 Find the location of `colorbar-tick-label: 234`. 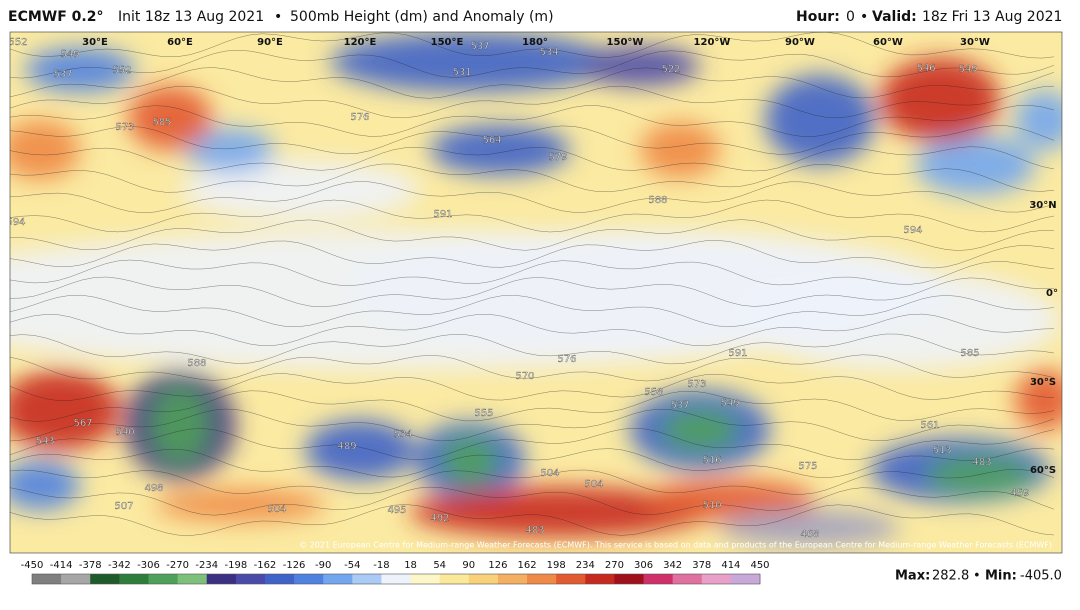

colorbar-tick-label: 234 is located at coordinates (585, 565).